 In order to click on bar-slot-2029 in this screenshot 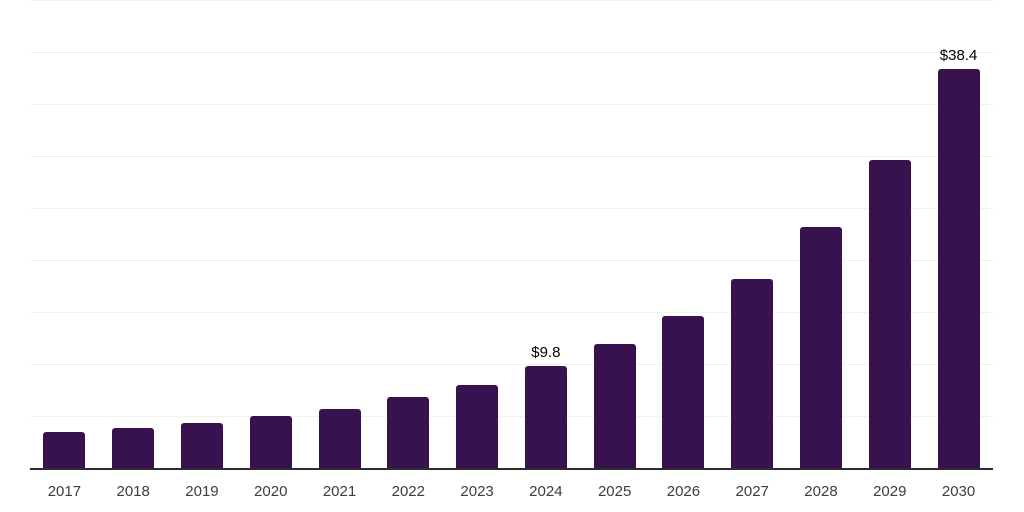, I will do `click(889, 234)`.